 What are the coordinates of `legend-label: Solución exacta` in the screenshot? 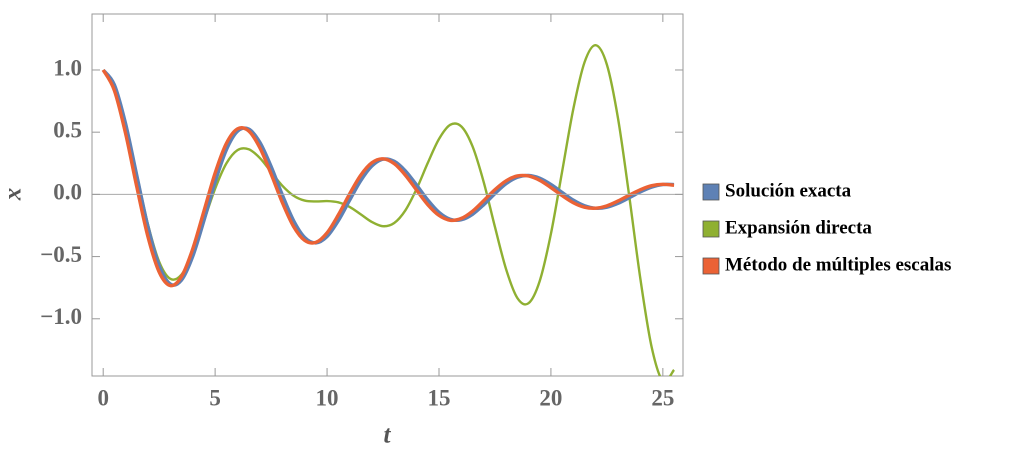 It's located at (788, 190).